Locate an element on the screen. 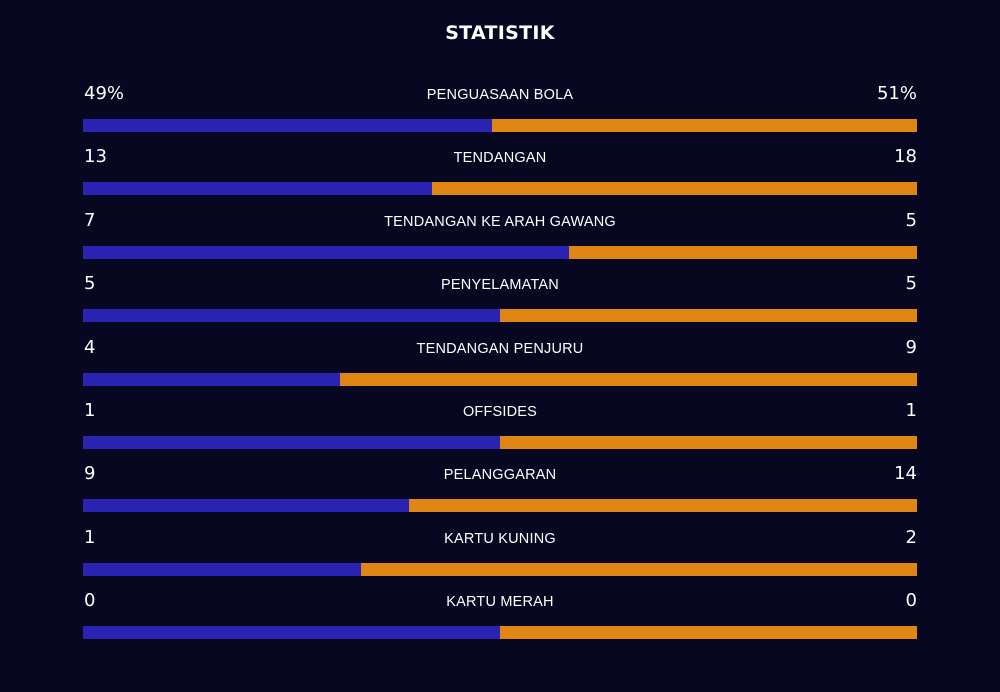 This screenshot has width=1000, height=692. home-value: 0 is located at coordinates (90, 601).